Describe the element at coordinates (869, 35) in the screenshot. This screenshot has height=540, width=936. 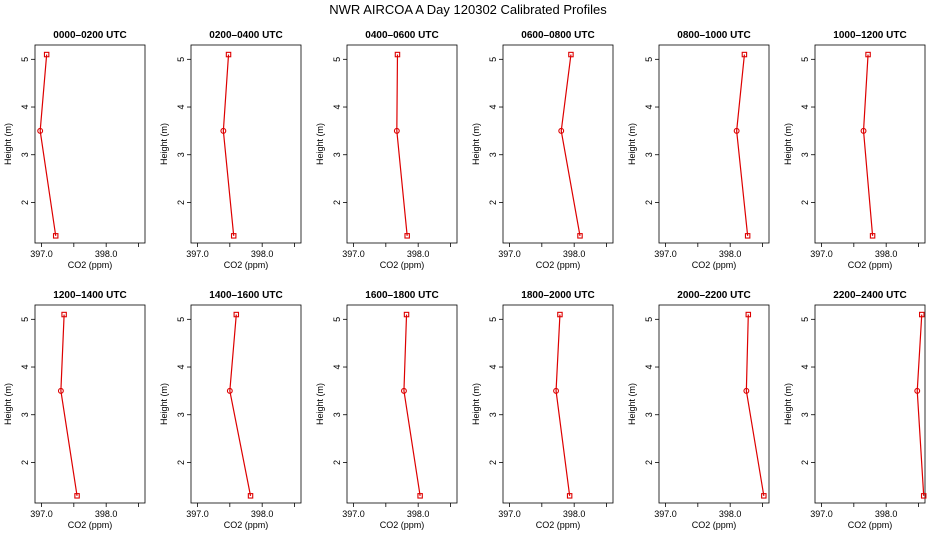
I see `panel-title: 1000–1200 UTC` at that location.